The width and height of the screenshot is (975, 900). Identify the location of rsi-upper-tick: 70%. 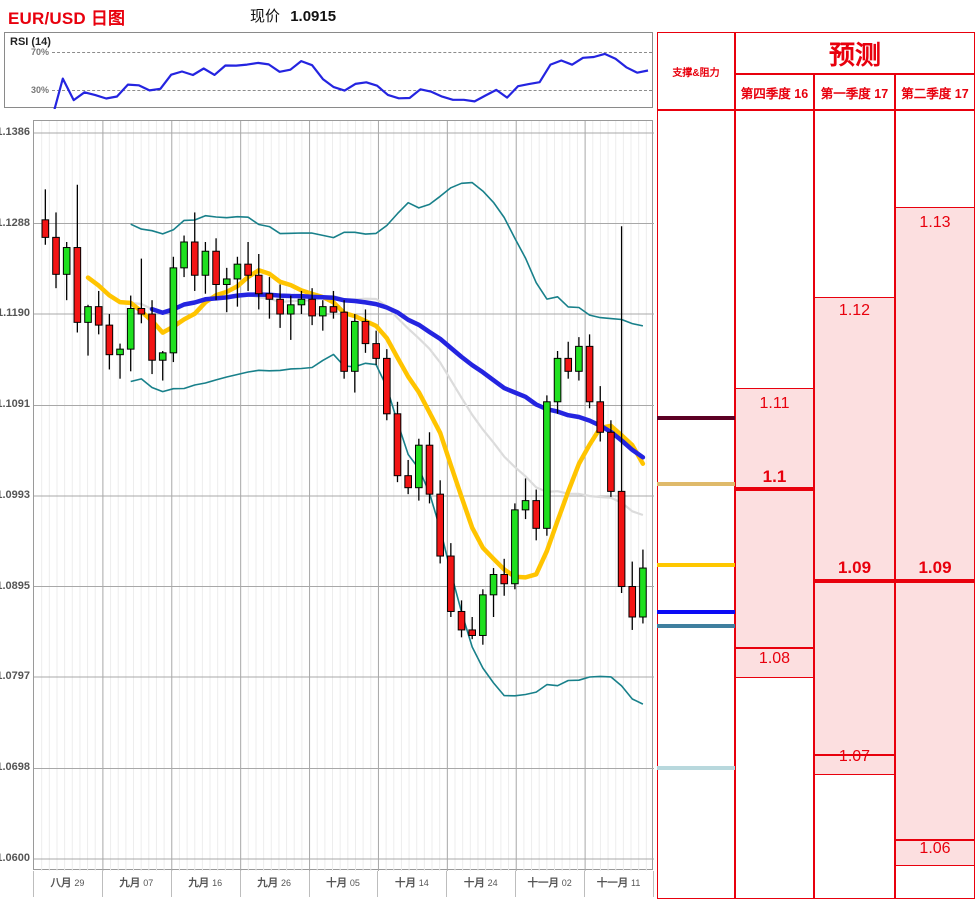
(40, 52).